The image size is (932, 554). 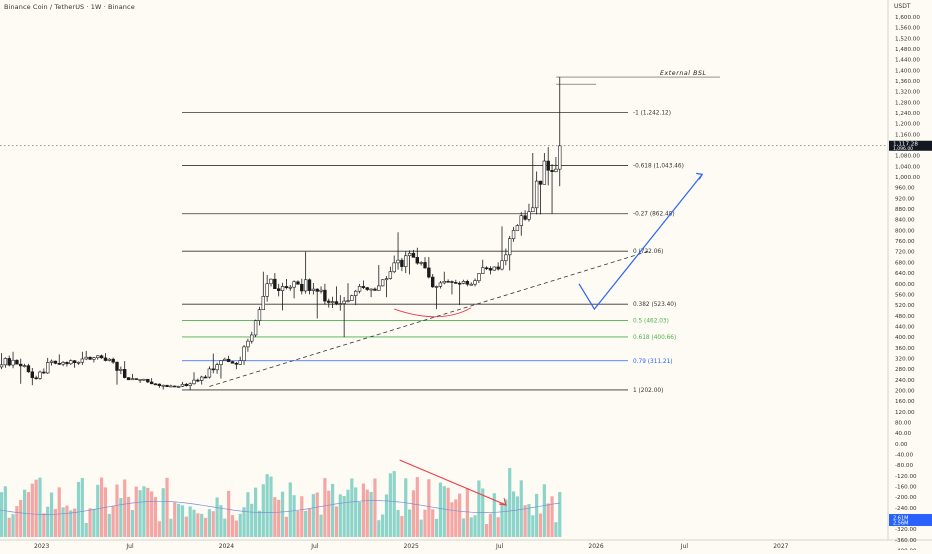 What do you see at coordinates (654, 338) in the screenshot?
I see `fib-level-label: 0.618 (400.66)` at bounding box center [654, 338].